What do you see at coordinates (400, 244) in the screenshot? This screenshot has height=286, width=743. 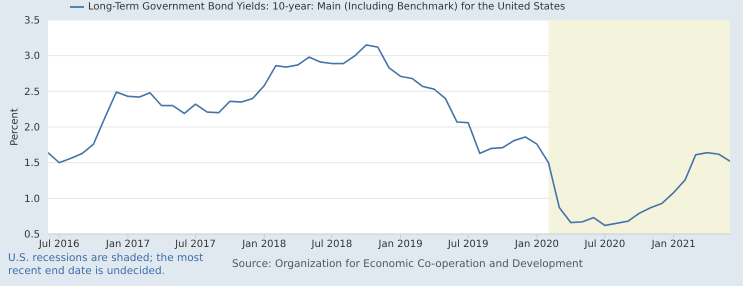 I see `x-tick-label: Jan 2019` at bounding box center [400, 244].